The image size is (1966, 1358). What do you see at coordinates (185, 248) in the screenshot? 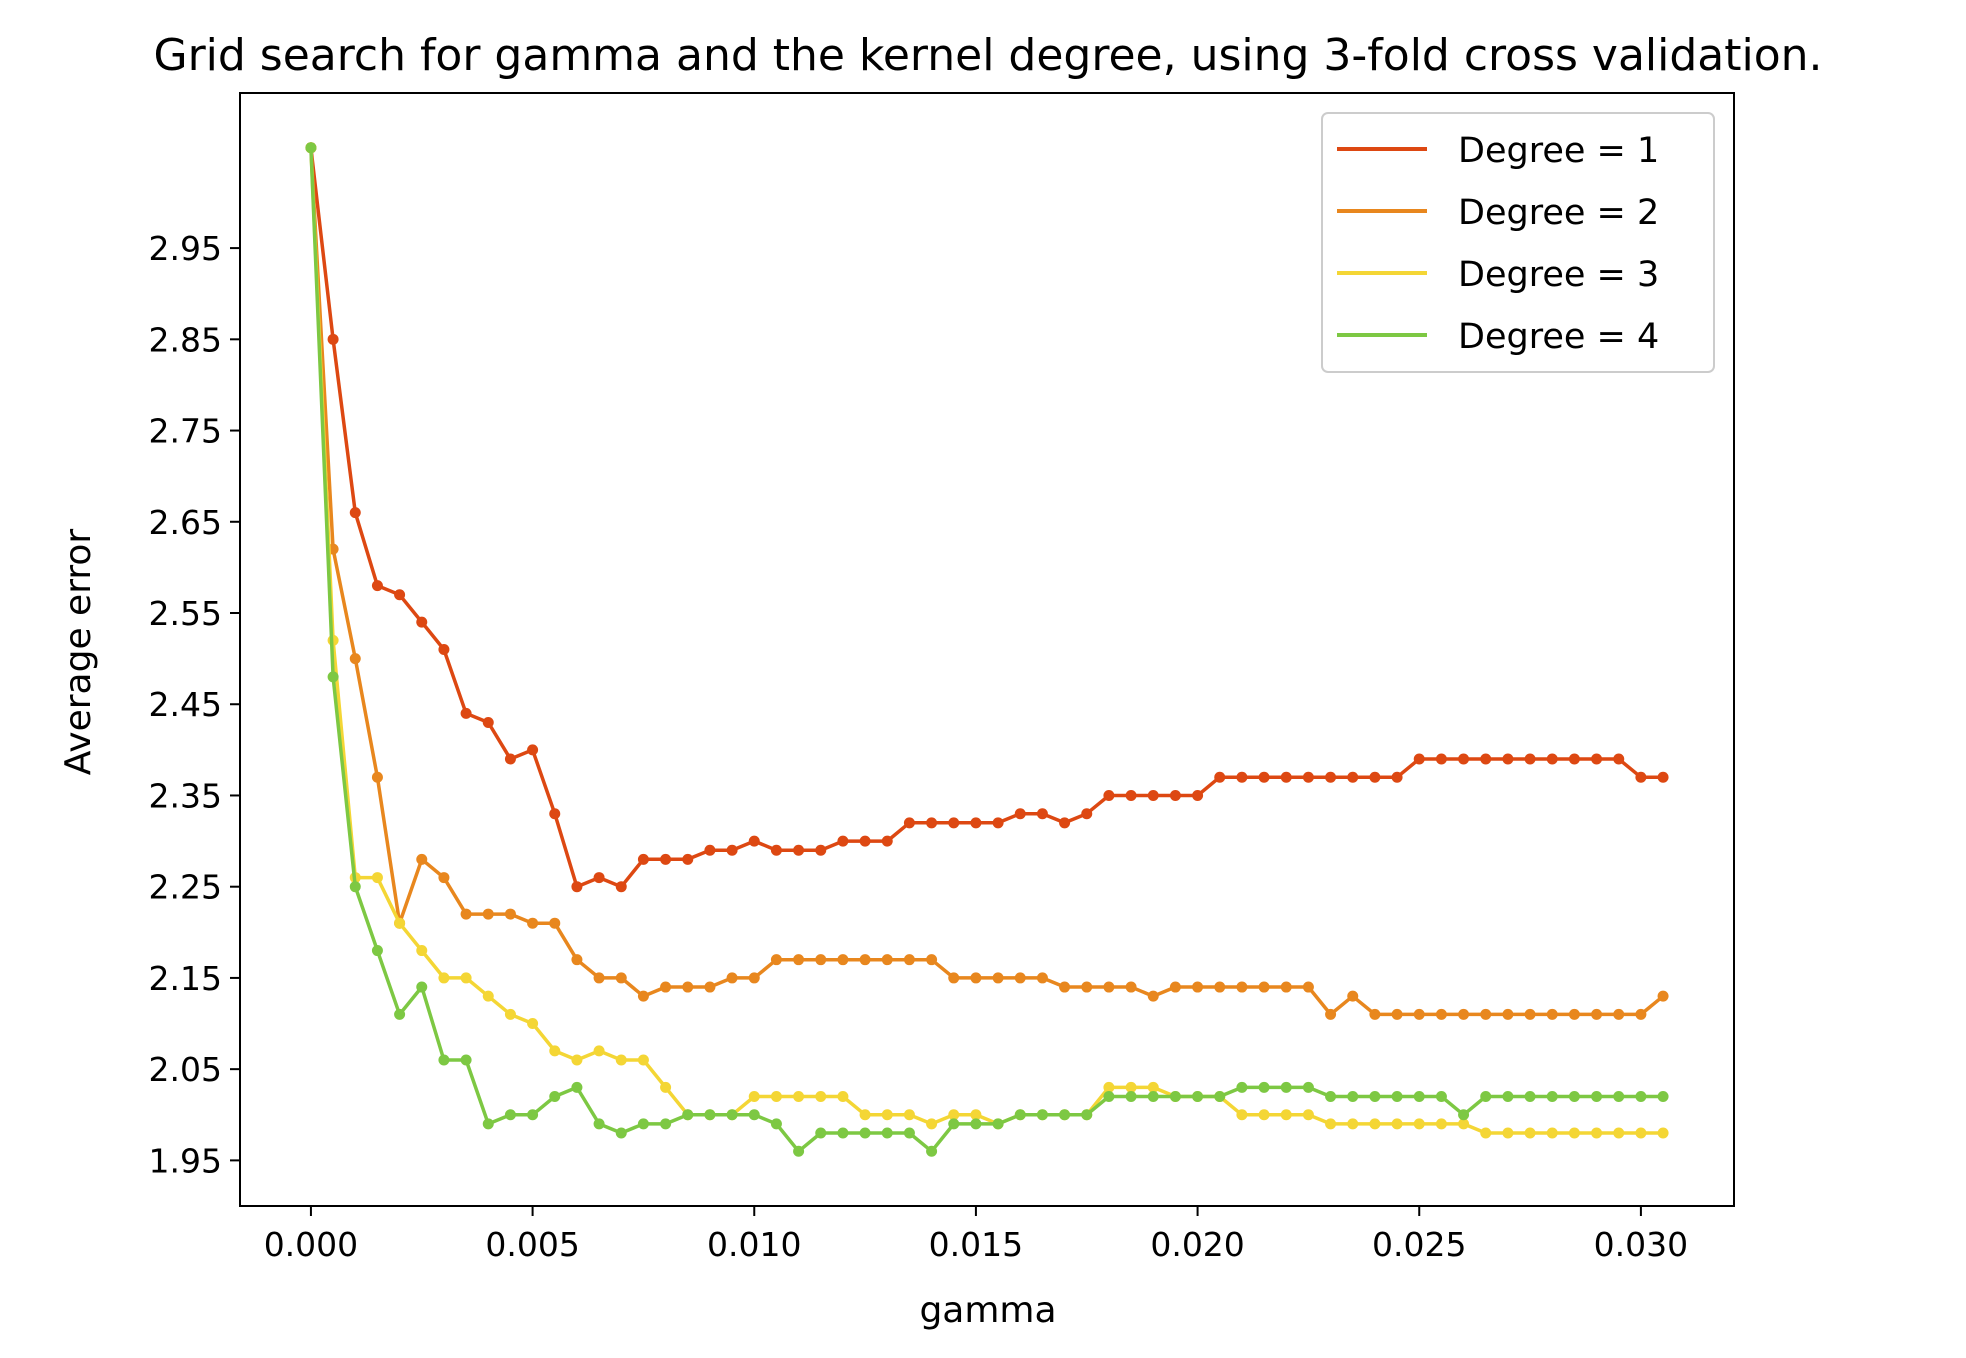
I see `y-tick-label: 2.95` at bounding box center [185, 248].